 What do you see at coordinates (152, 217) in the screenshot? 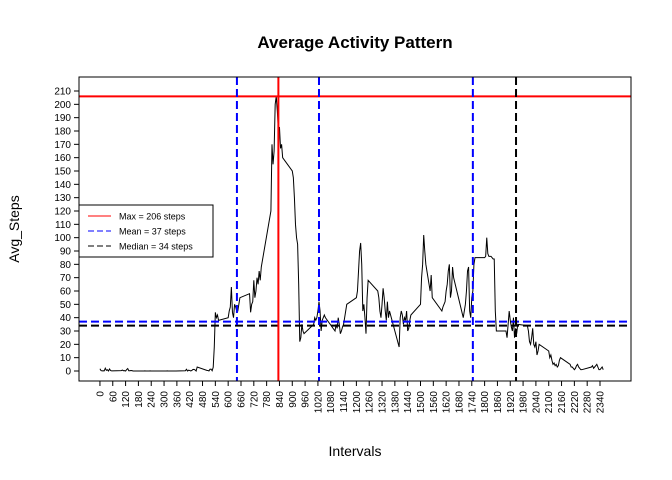
I see `legend-label: Max = 206 steps` at bounding box center [152, 217].